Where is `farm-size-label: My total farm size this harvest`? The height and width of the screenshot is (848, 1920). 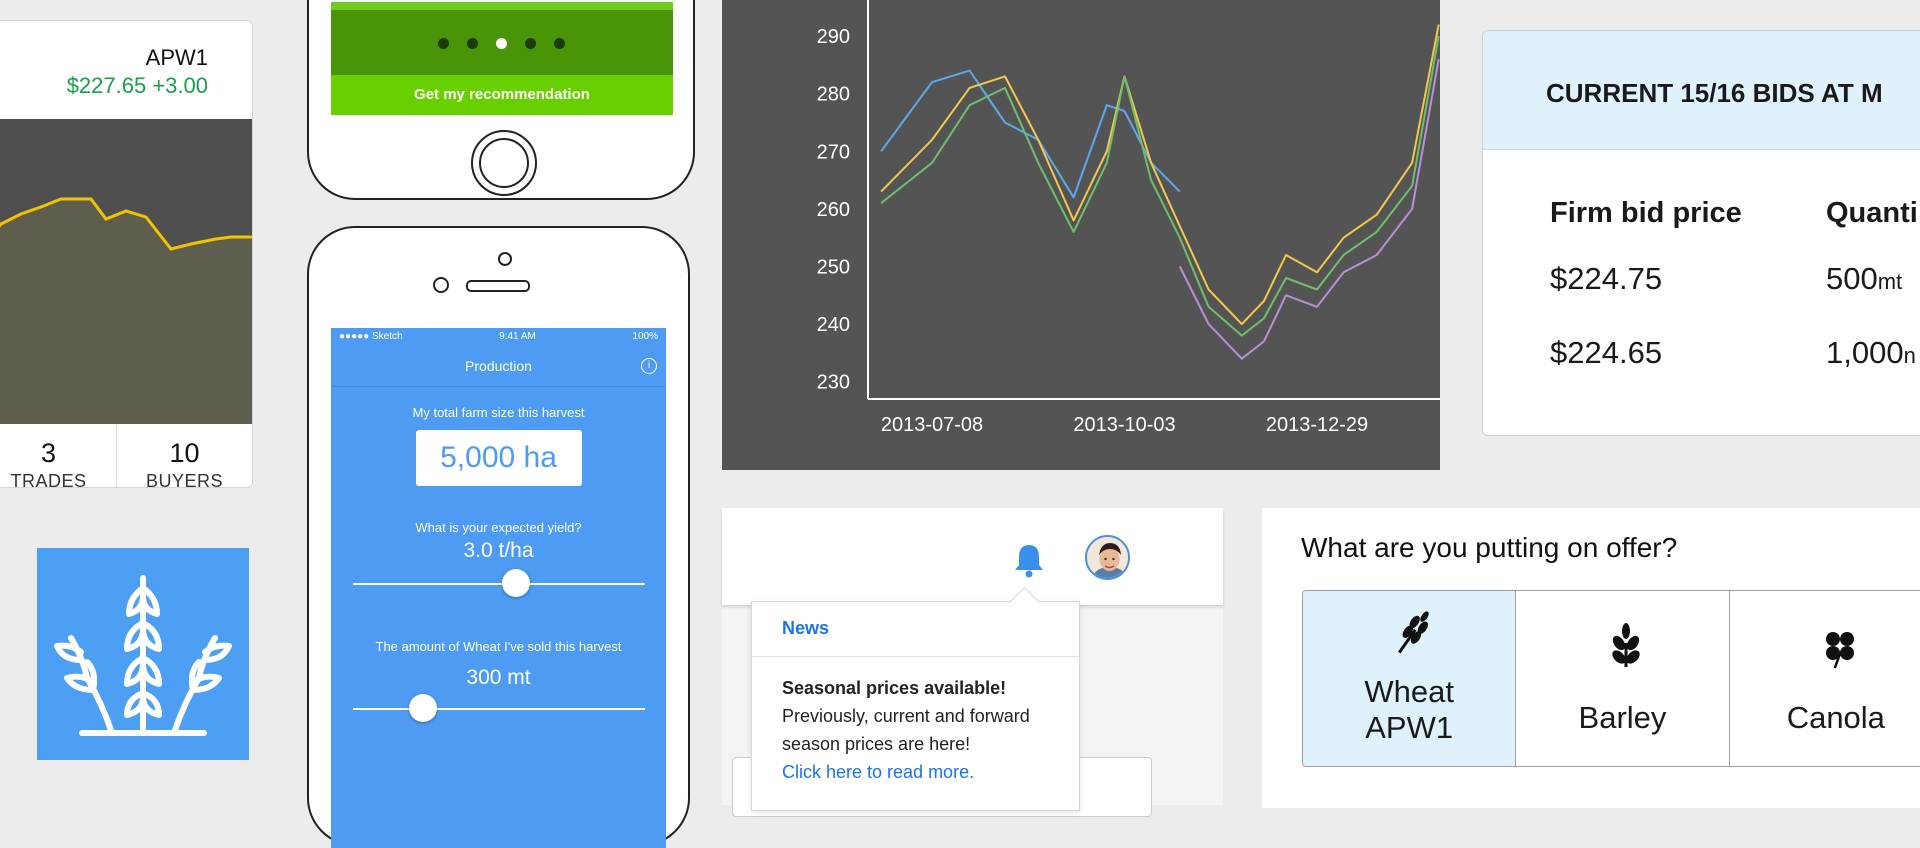 farm-size-label: My total farm size this harvest is located at coordinates (498, 412).